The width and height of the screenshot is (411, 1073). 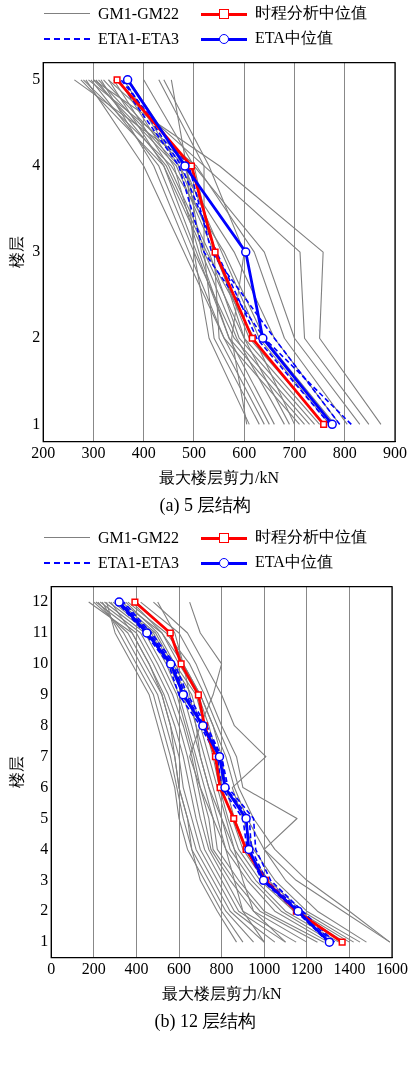 I want to click on y-tick-label: 11, so click(x=40, y=632).